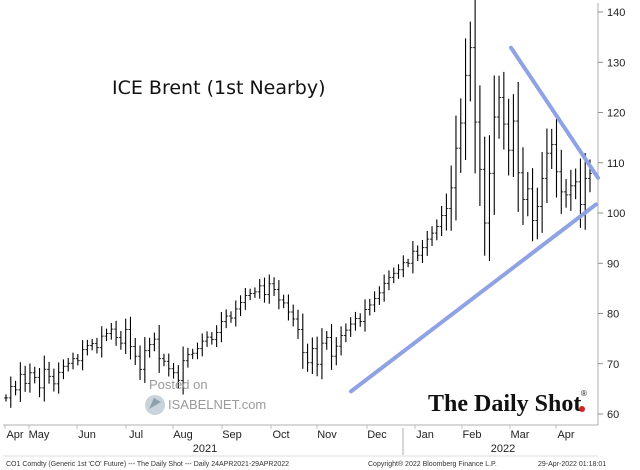  Describe the element at coordinates (520, 435) in the screenshot. I see `x-tick-label: Mar` at that location.